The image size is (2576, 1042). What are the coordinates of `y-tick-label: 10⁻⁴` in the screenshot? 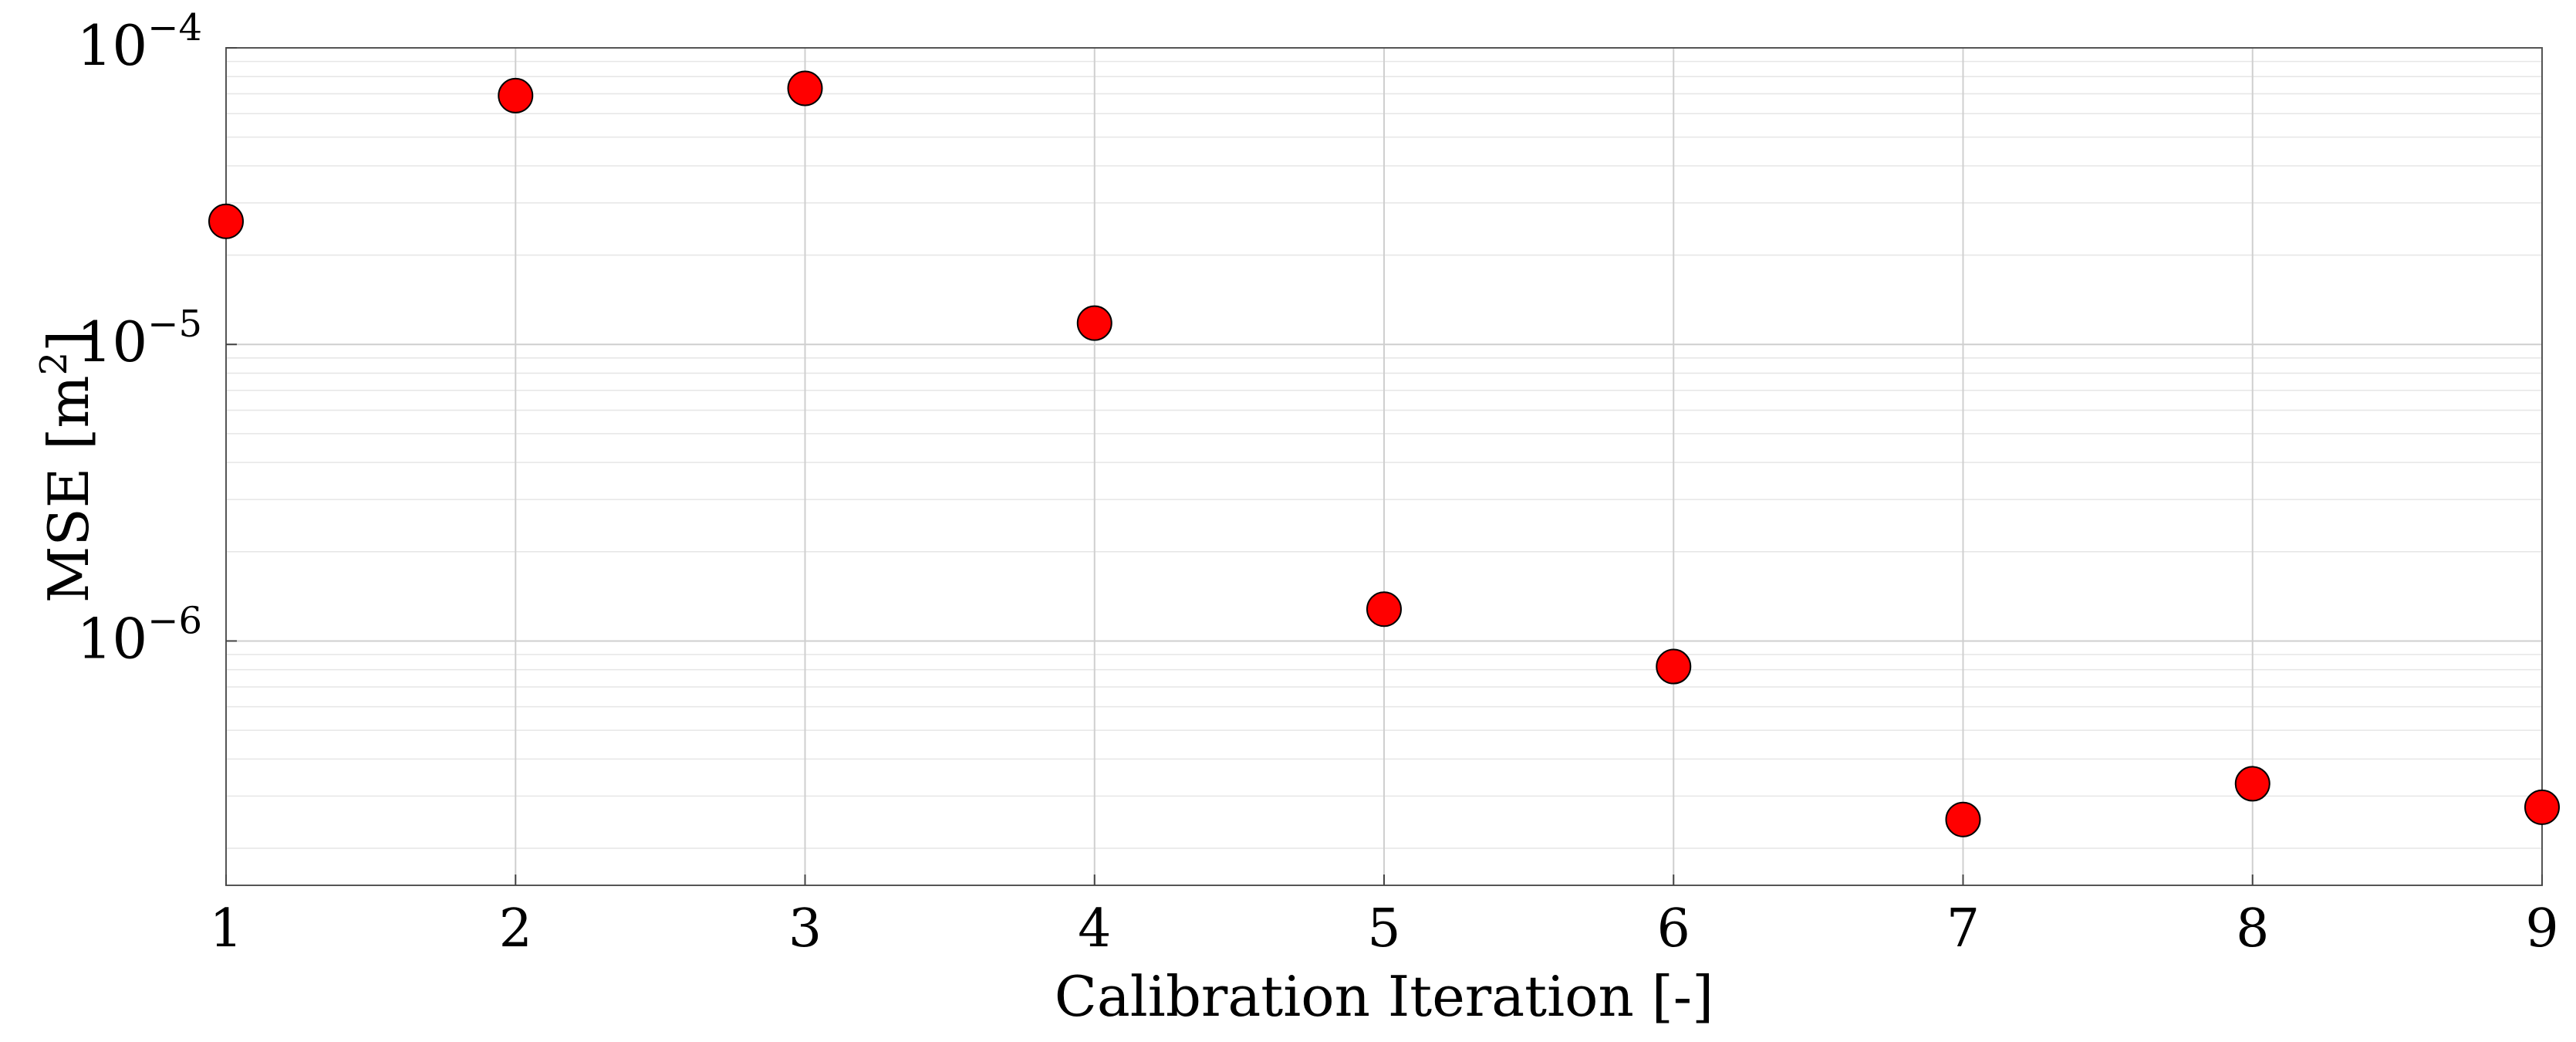 It's located at (139, 42).